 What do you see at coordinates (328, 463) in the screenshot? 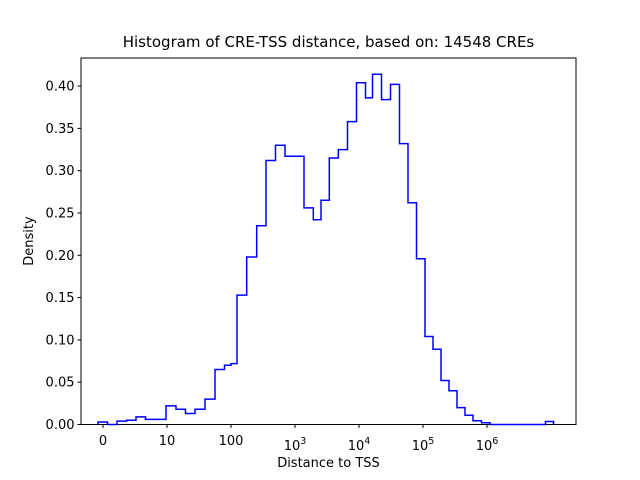
I see `x-axis-label: Distance to TSS` at bounding box center [328, 463].